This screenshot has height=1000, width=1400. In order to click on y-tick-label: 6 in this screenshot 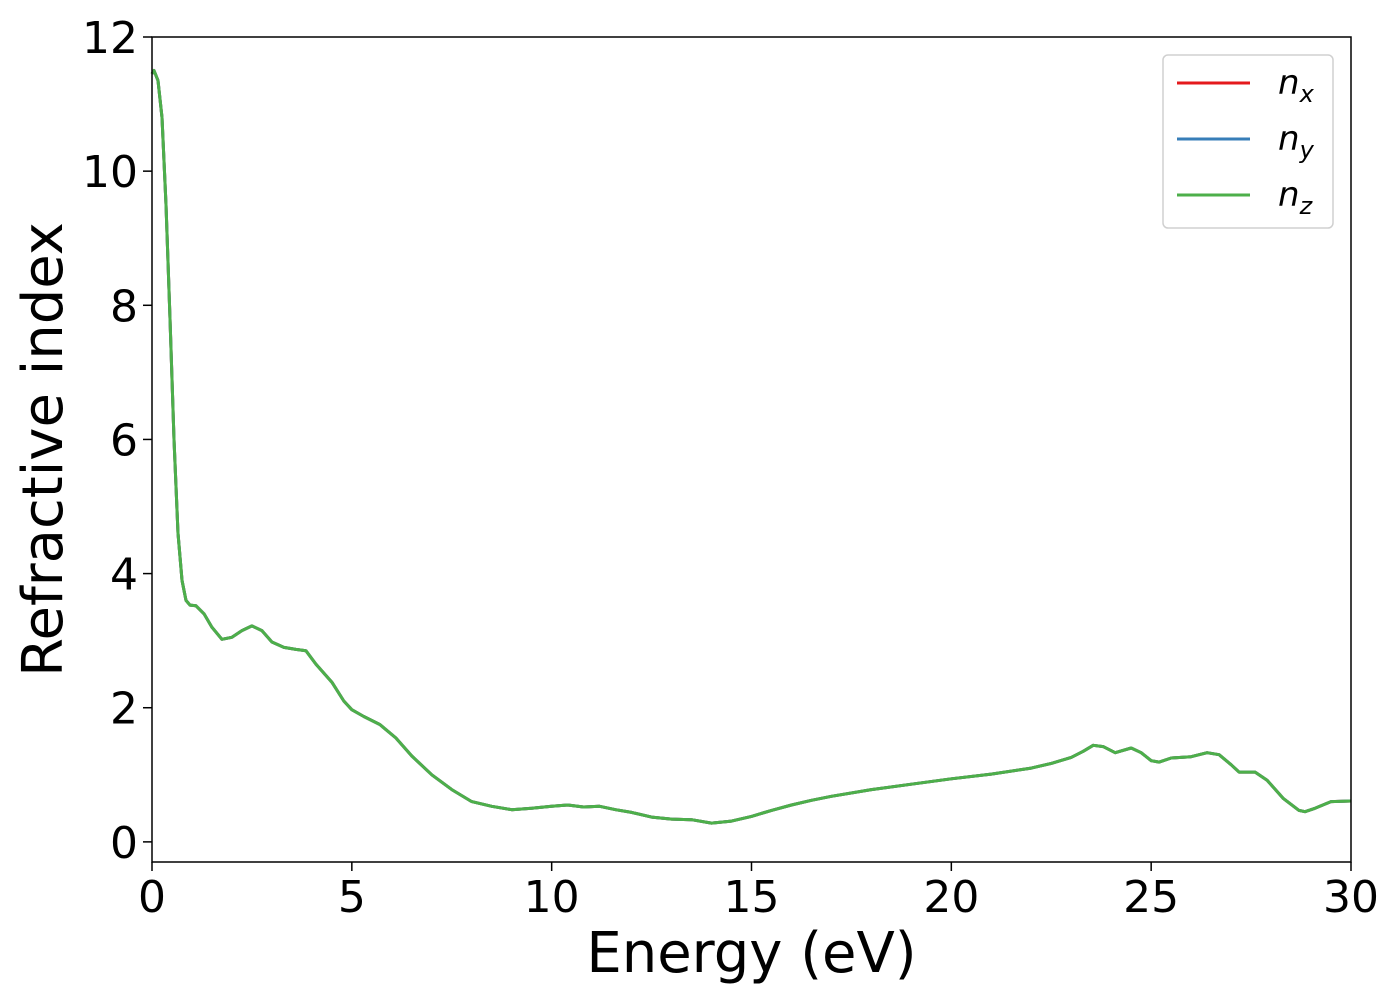, I will do `click(124, 440)`.